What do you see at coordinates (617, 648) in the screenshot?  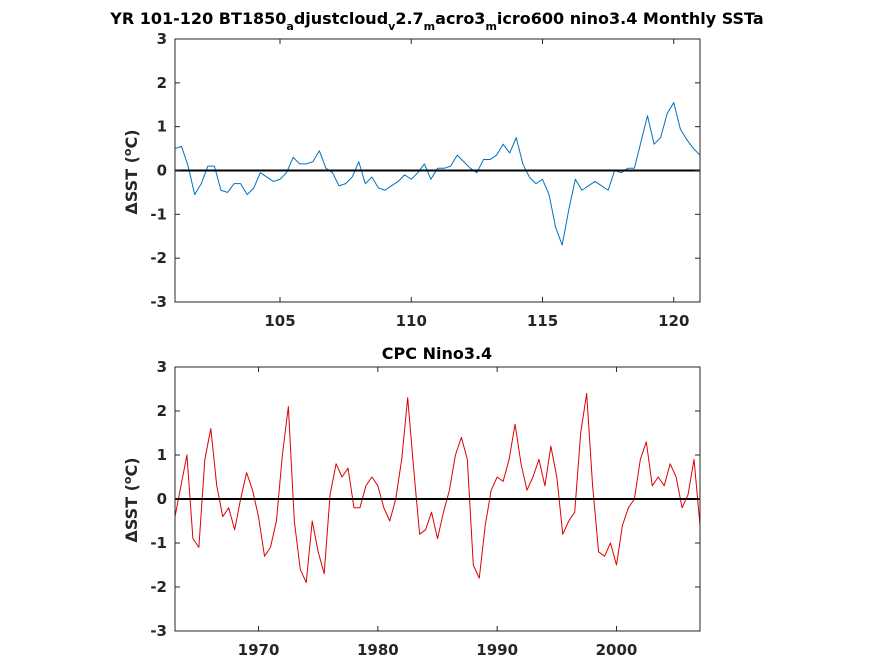 I see `x-tick-label: 2000` at bounding box center [617, 648].